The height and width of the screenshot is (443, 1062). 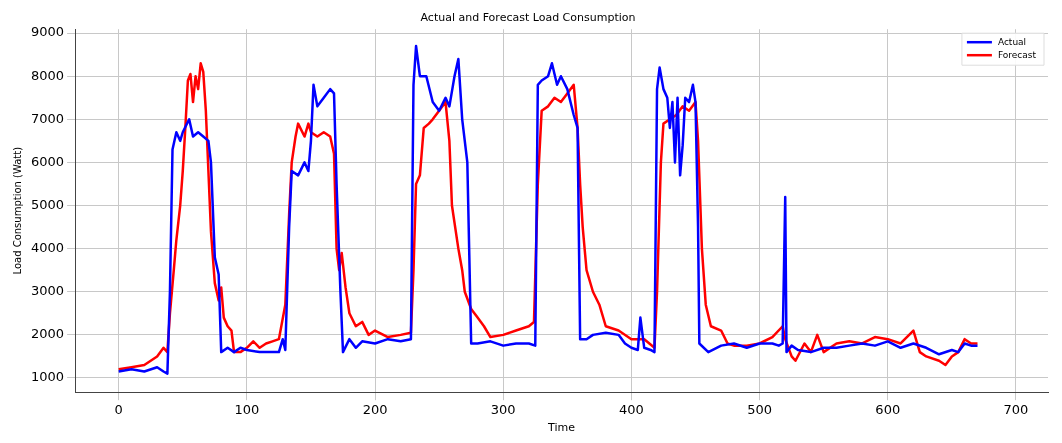 I want to click on y-axis-title: Load Consumption (Watt), so click(x=17, y=210).